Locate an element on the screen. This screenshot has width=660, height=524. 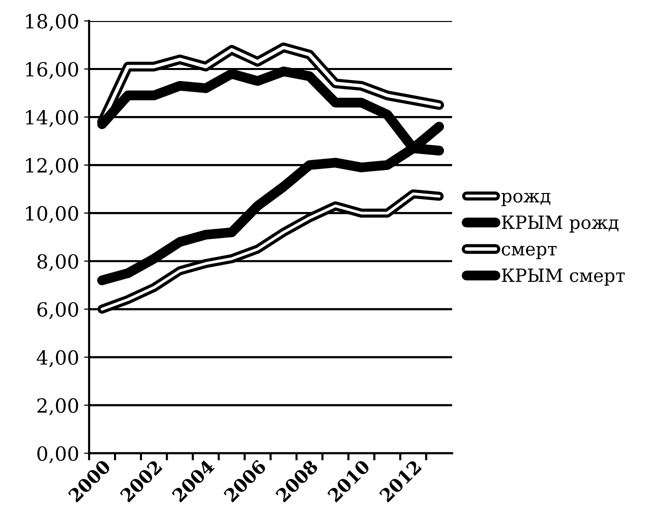
y-tick-label: 12,00 is located at coordinates (52, 167).